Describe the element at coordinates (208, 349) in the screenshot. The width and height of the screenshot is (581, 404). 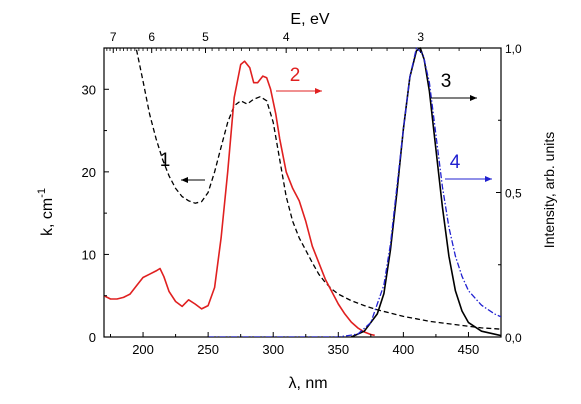
I see `x-tick-label: 250` at that location.